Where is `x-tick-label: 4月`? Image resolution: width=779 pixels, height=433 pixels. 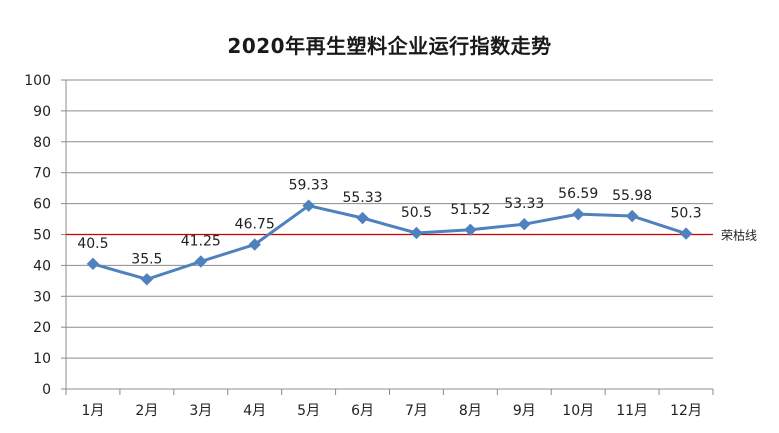
x-tick-label: 4月 is located at coordinates (254, 411).